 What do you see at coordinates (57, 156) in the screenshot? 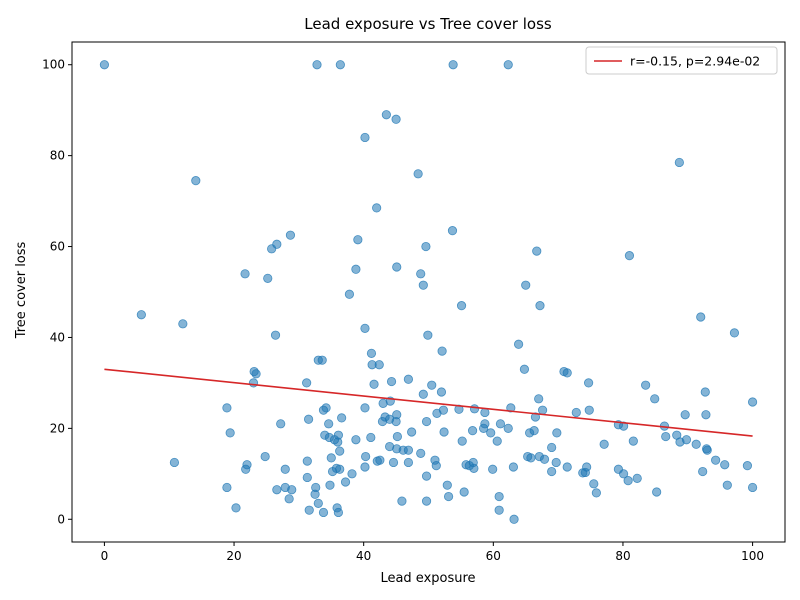
I see `y-tick-label-80: 80` at bounding box center [57, 156].